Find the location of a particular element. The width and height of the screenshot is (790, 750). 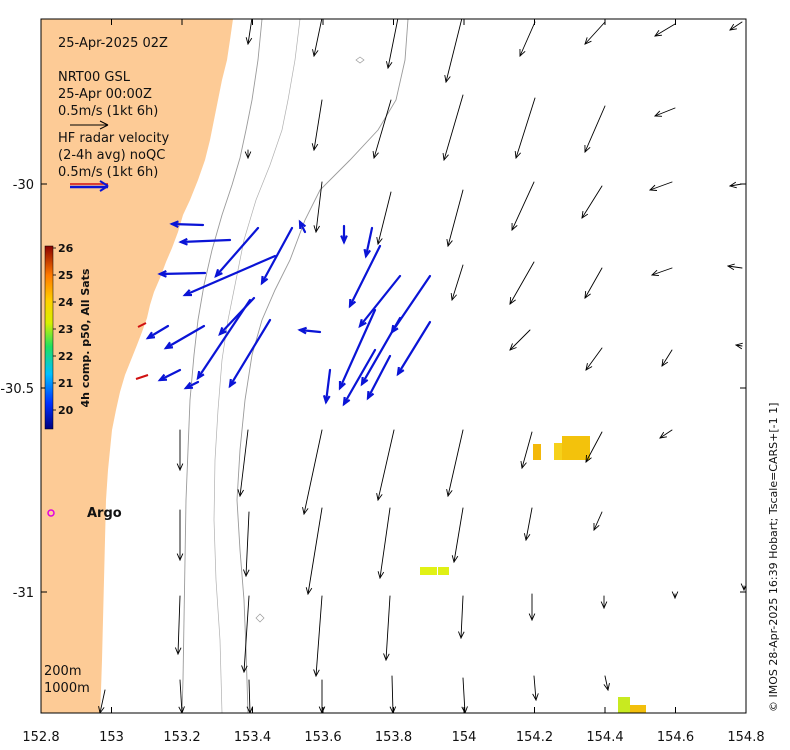

y-tick-label: -30.5 is located at coordinates (17, 389).